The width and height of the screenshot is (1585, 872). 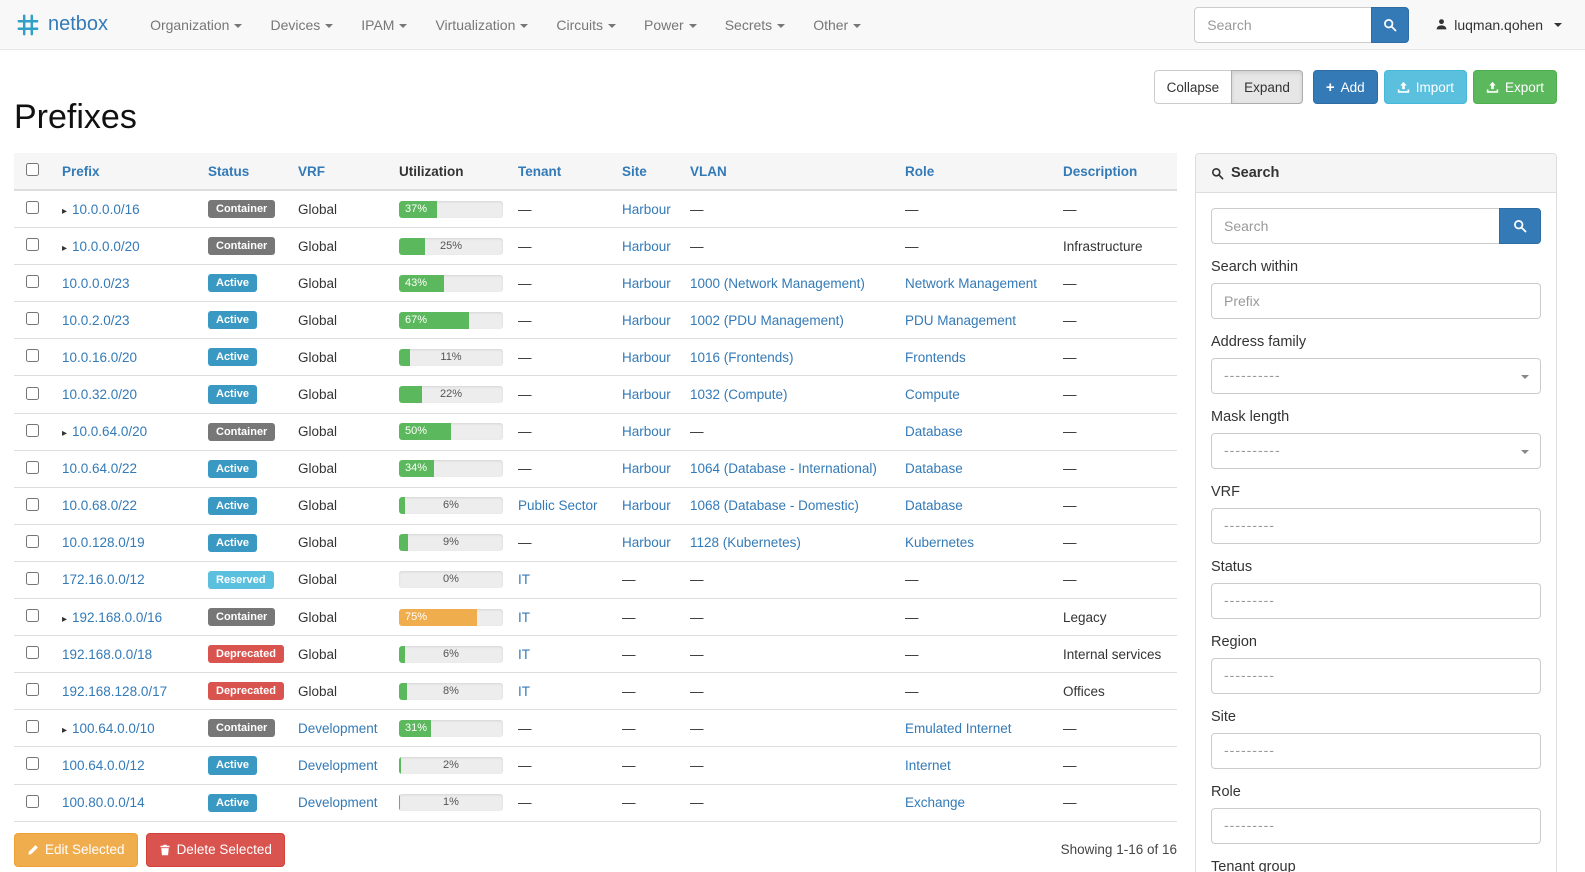 What do you see at coordinates (96, 320) in the screenshot?
I see `prefix-link: 10.0.2.0/23` at bounding box center [96, 320].